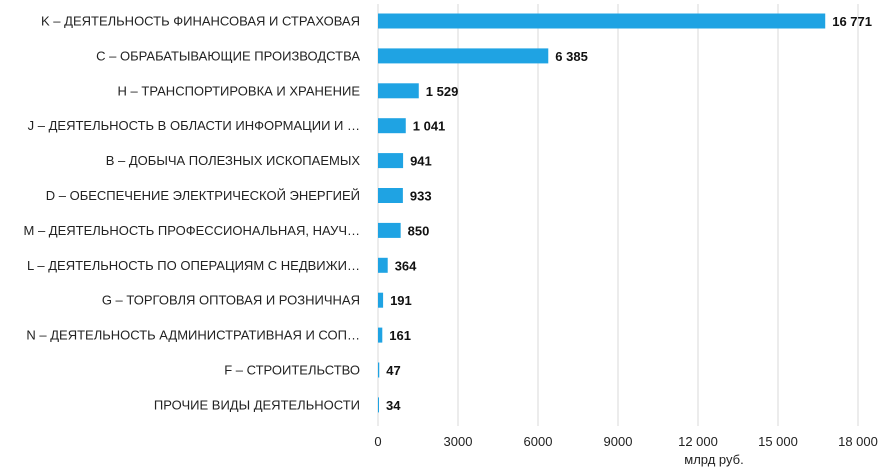  What do you see at coordinates (377, 441) in the screenshot?
I see `x-tick-label: 0` at bounding box center [377, 441].